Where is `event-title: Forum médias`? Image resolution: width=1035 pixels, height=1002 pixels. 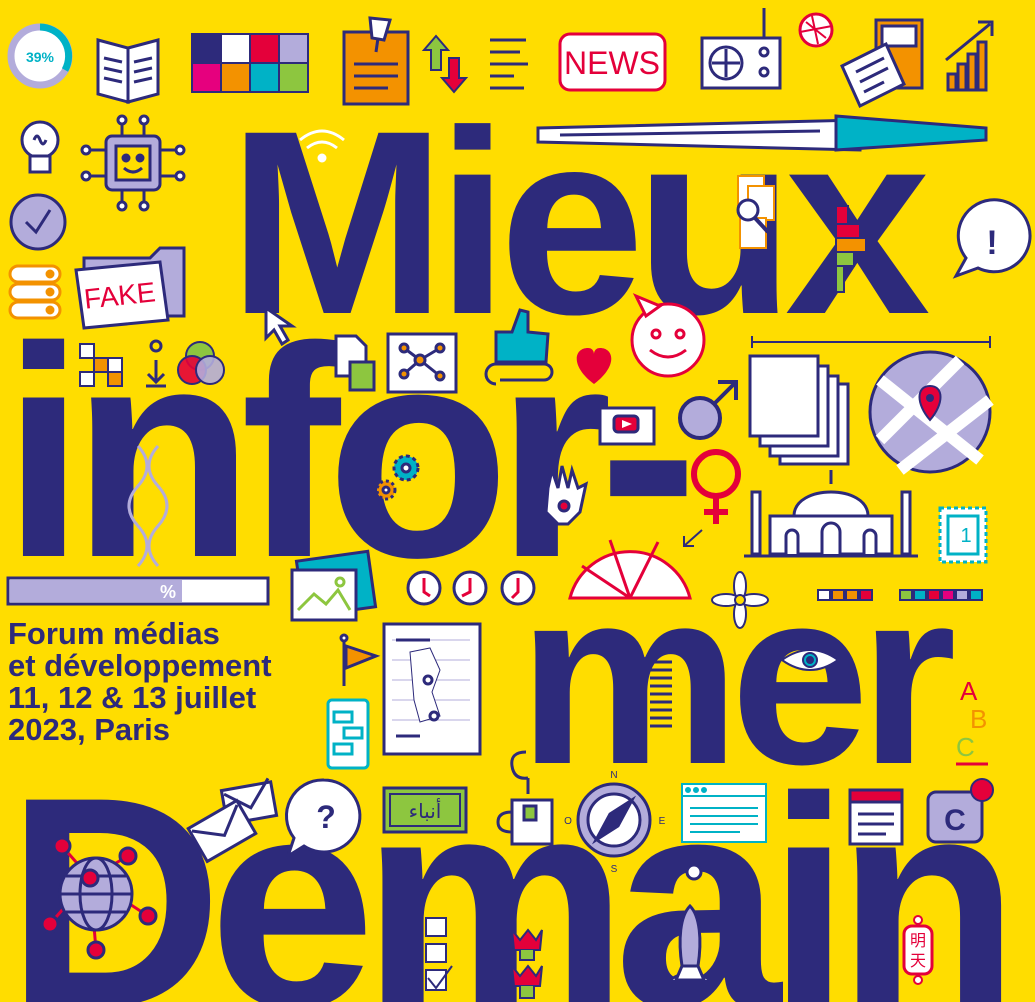
event-title: Forum médias is located at coordinates (114, 633).